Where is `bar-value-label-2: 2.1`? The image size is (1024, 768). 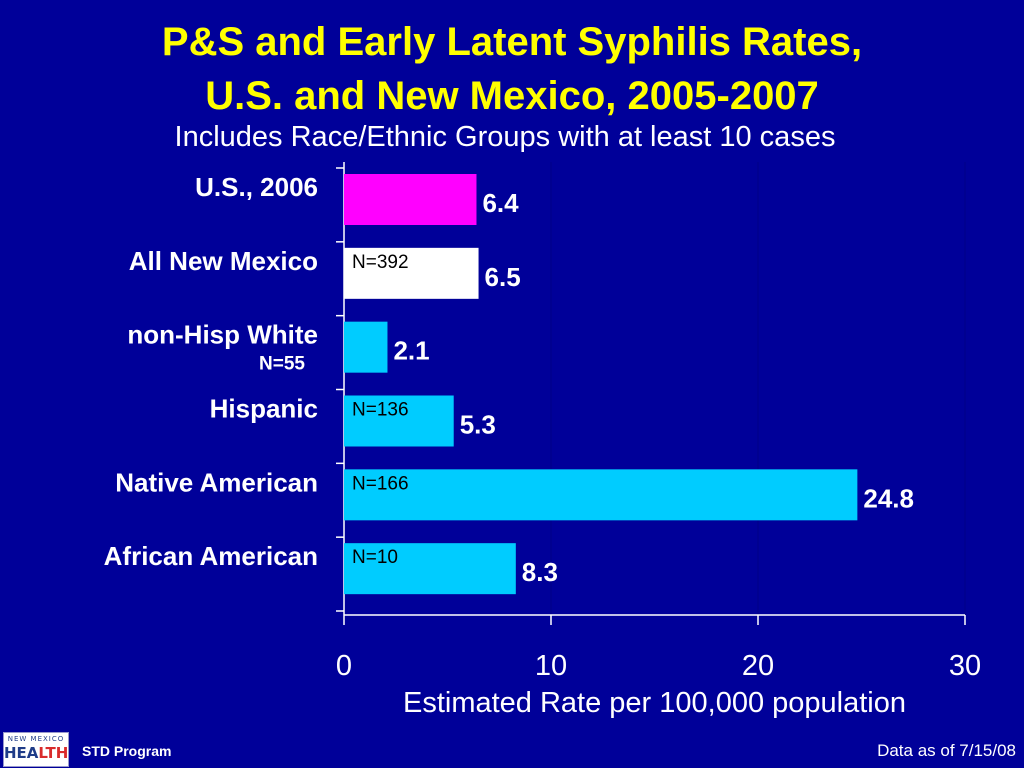
bar-value-label-2: 2.1 is located at coordinates (411, 351).